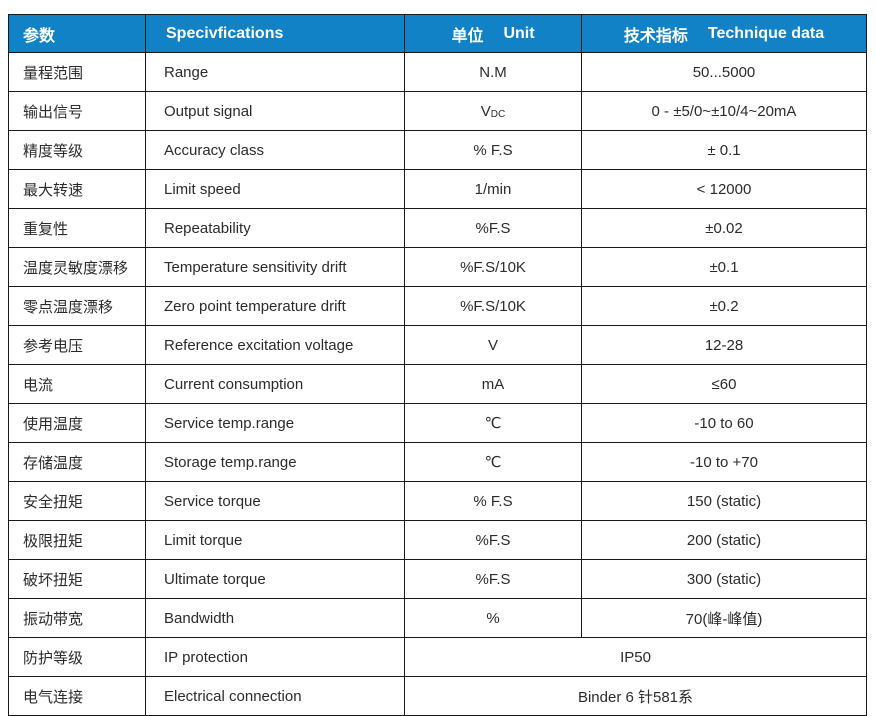 The height and width of the screenshot is (716, 876). Describe the element at coordinates (275, 72) in the screenshot. I see `param-name-en: Range` at that location.